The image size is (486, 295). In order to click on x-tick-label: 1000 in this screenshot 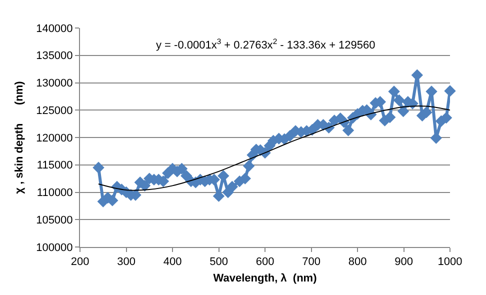, I will do `click(450, 262)`.